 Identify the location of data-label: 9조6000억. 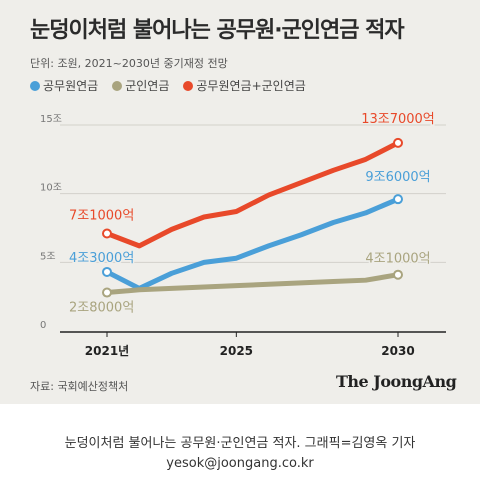
(397, 177).